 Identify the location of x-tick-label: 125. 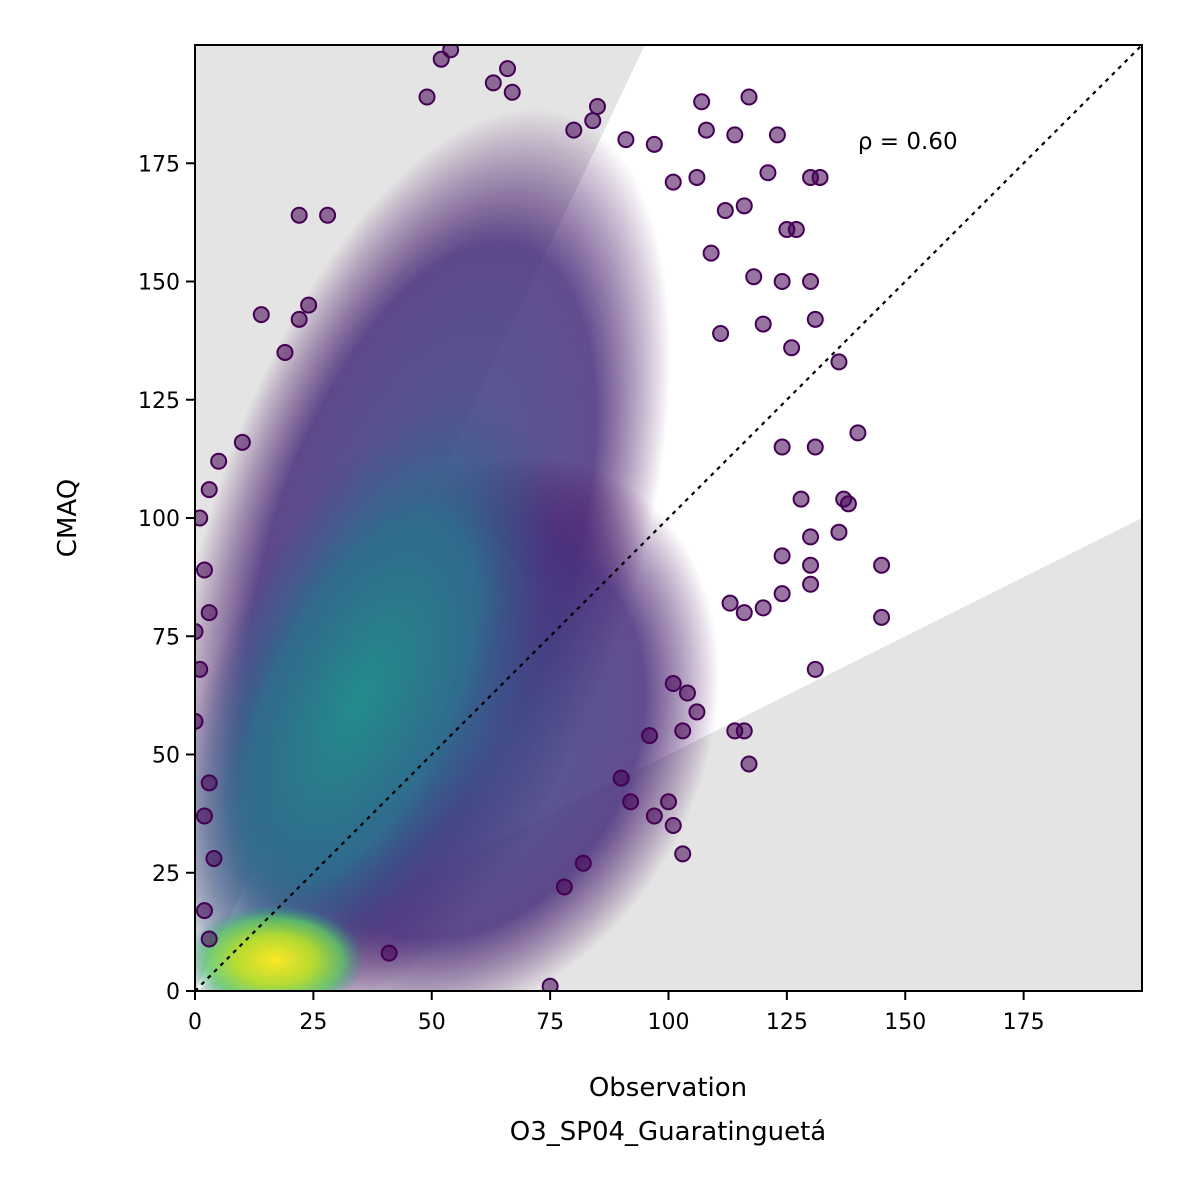
(787, 1022).